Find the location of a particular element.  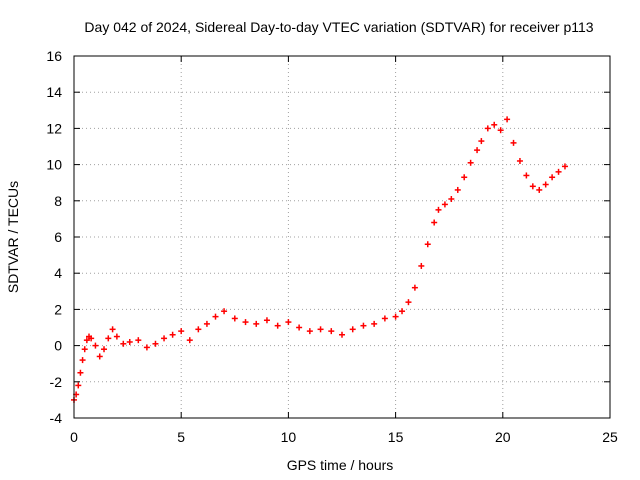

x-axis-label: GPS time / hours is located at coordinates (340, 465).